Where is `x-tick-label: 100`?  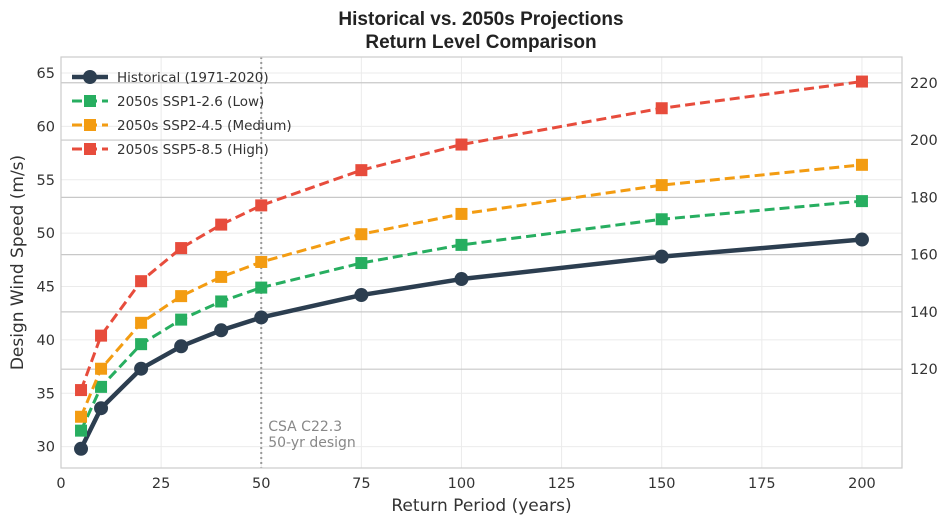 x-tick-label: 100 is located at coordinates (462, 484).